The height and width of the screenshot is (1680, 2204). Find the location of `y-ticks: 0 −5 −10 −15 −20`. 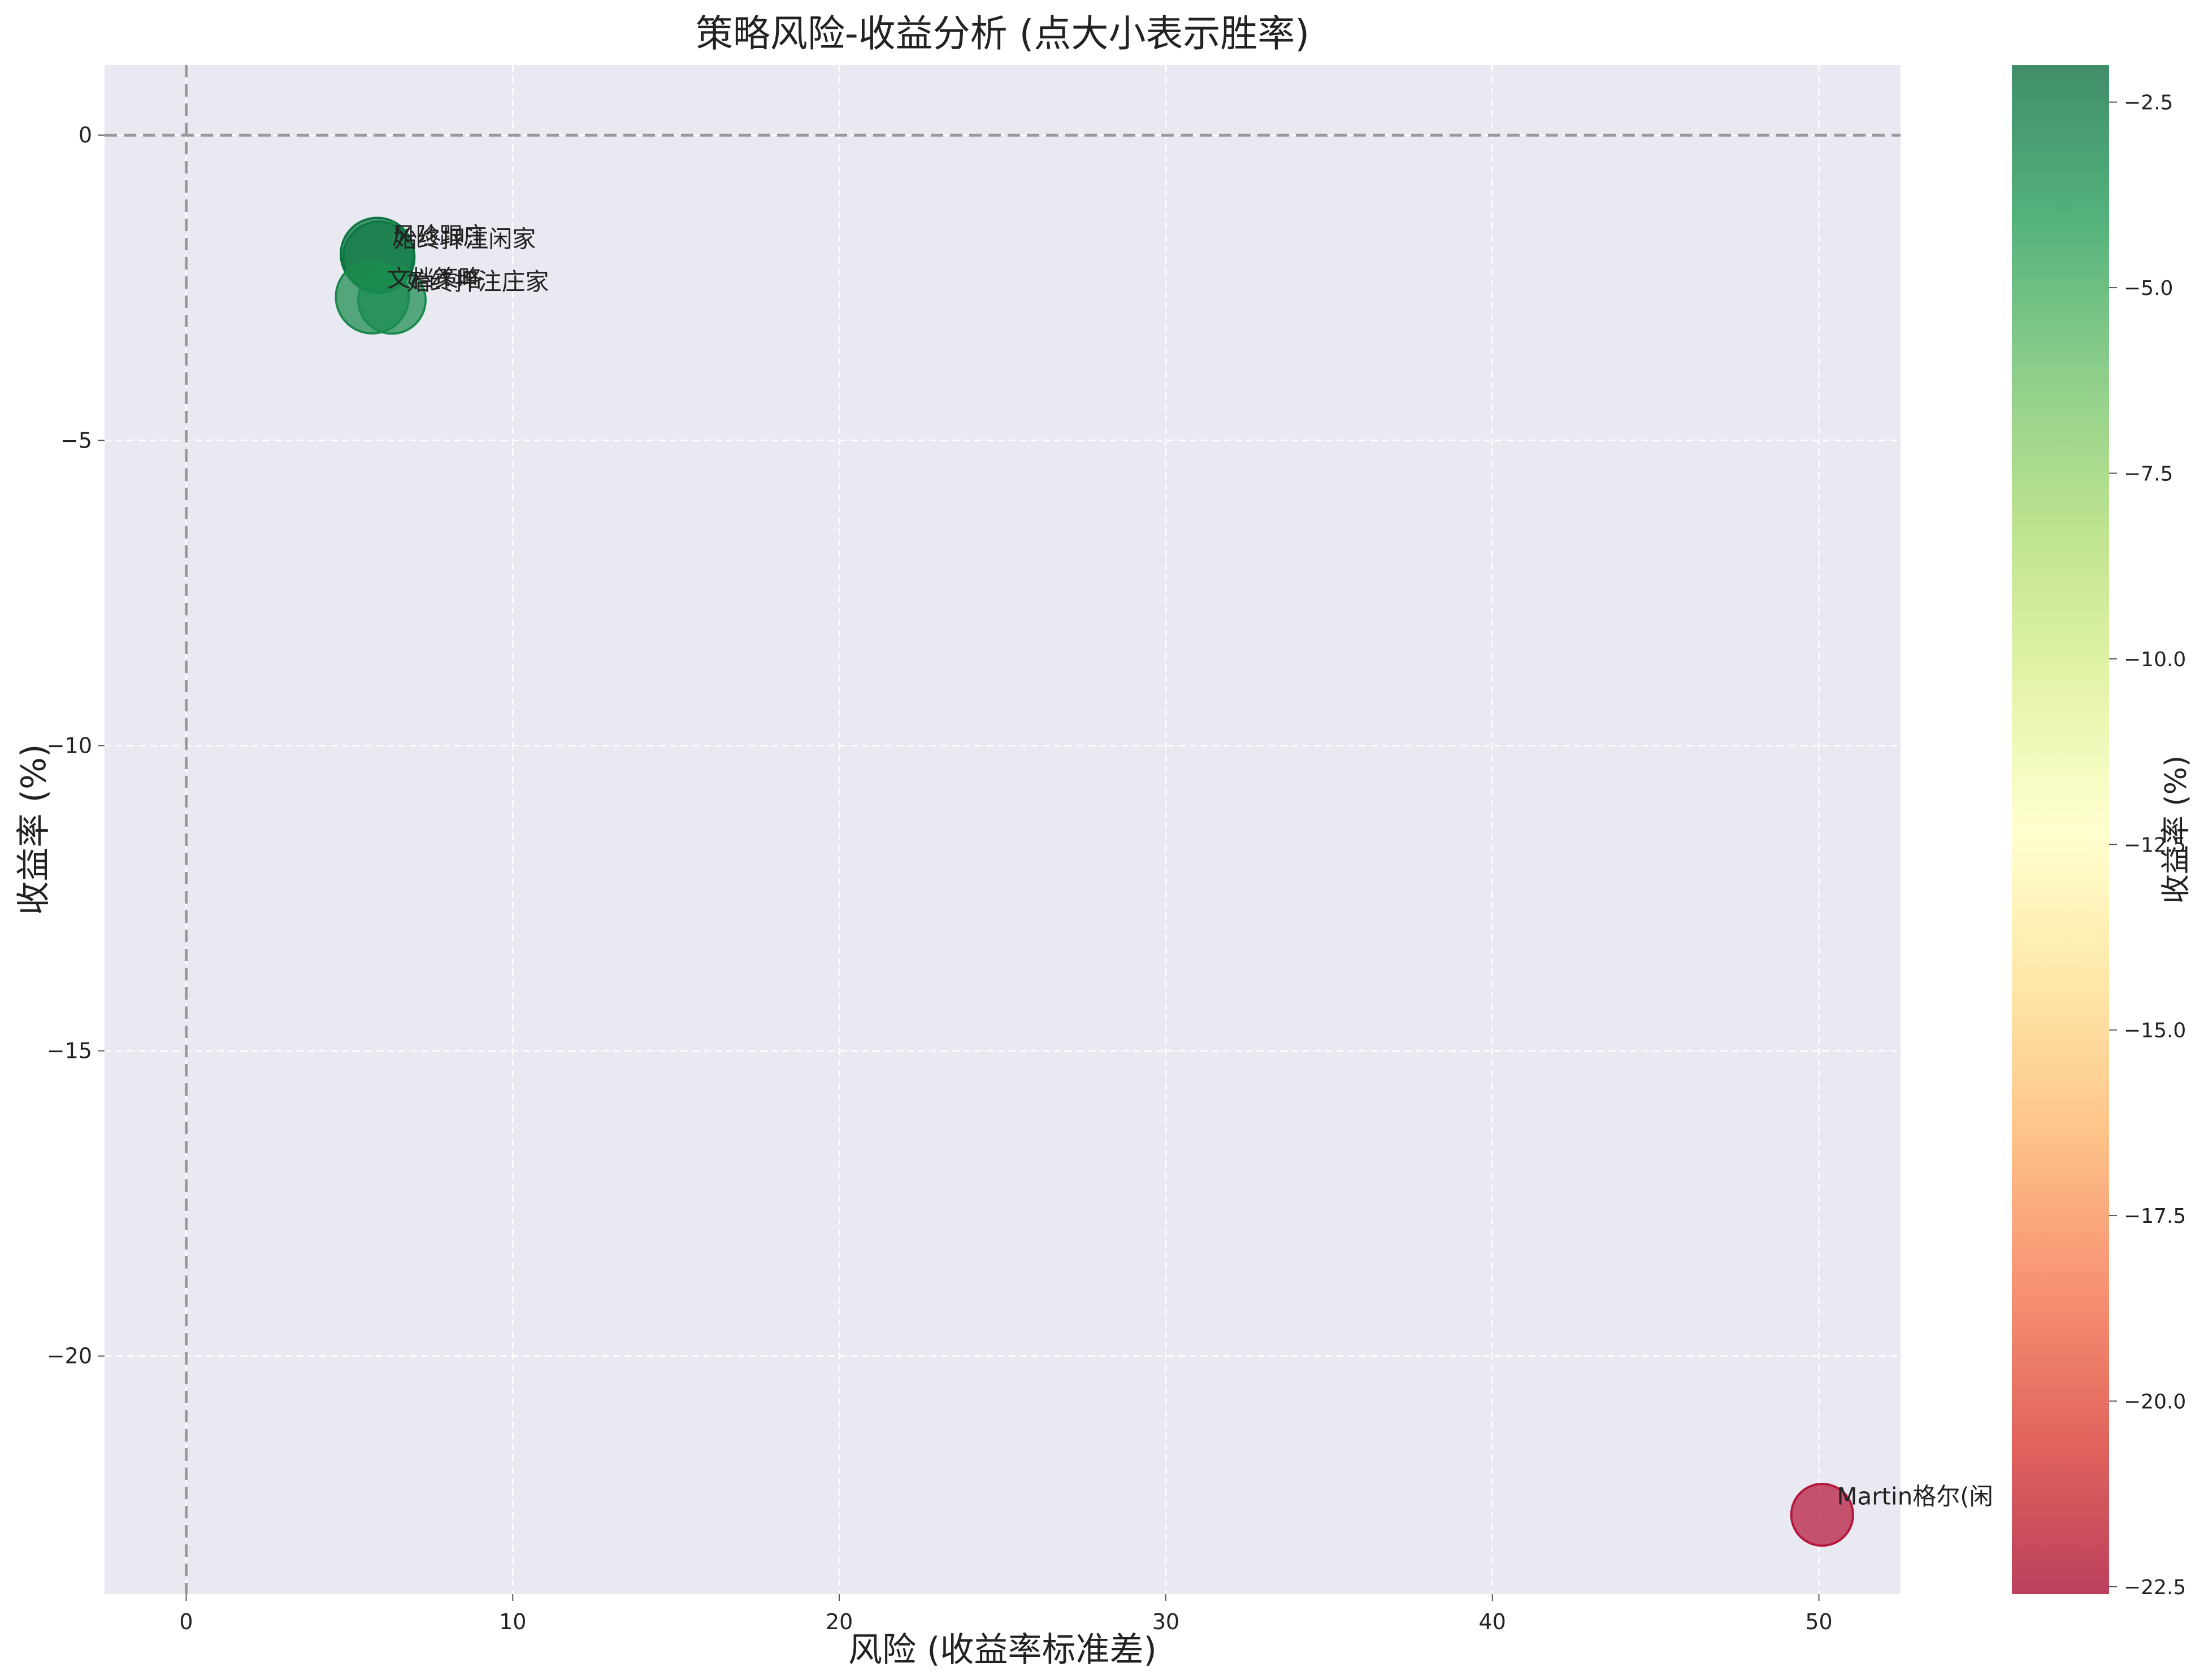

y-ticks: 0 −5 −10 −15 −20 is located at coordinates (76, 746).